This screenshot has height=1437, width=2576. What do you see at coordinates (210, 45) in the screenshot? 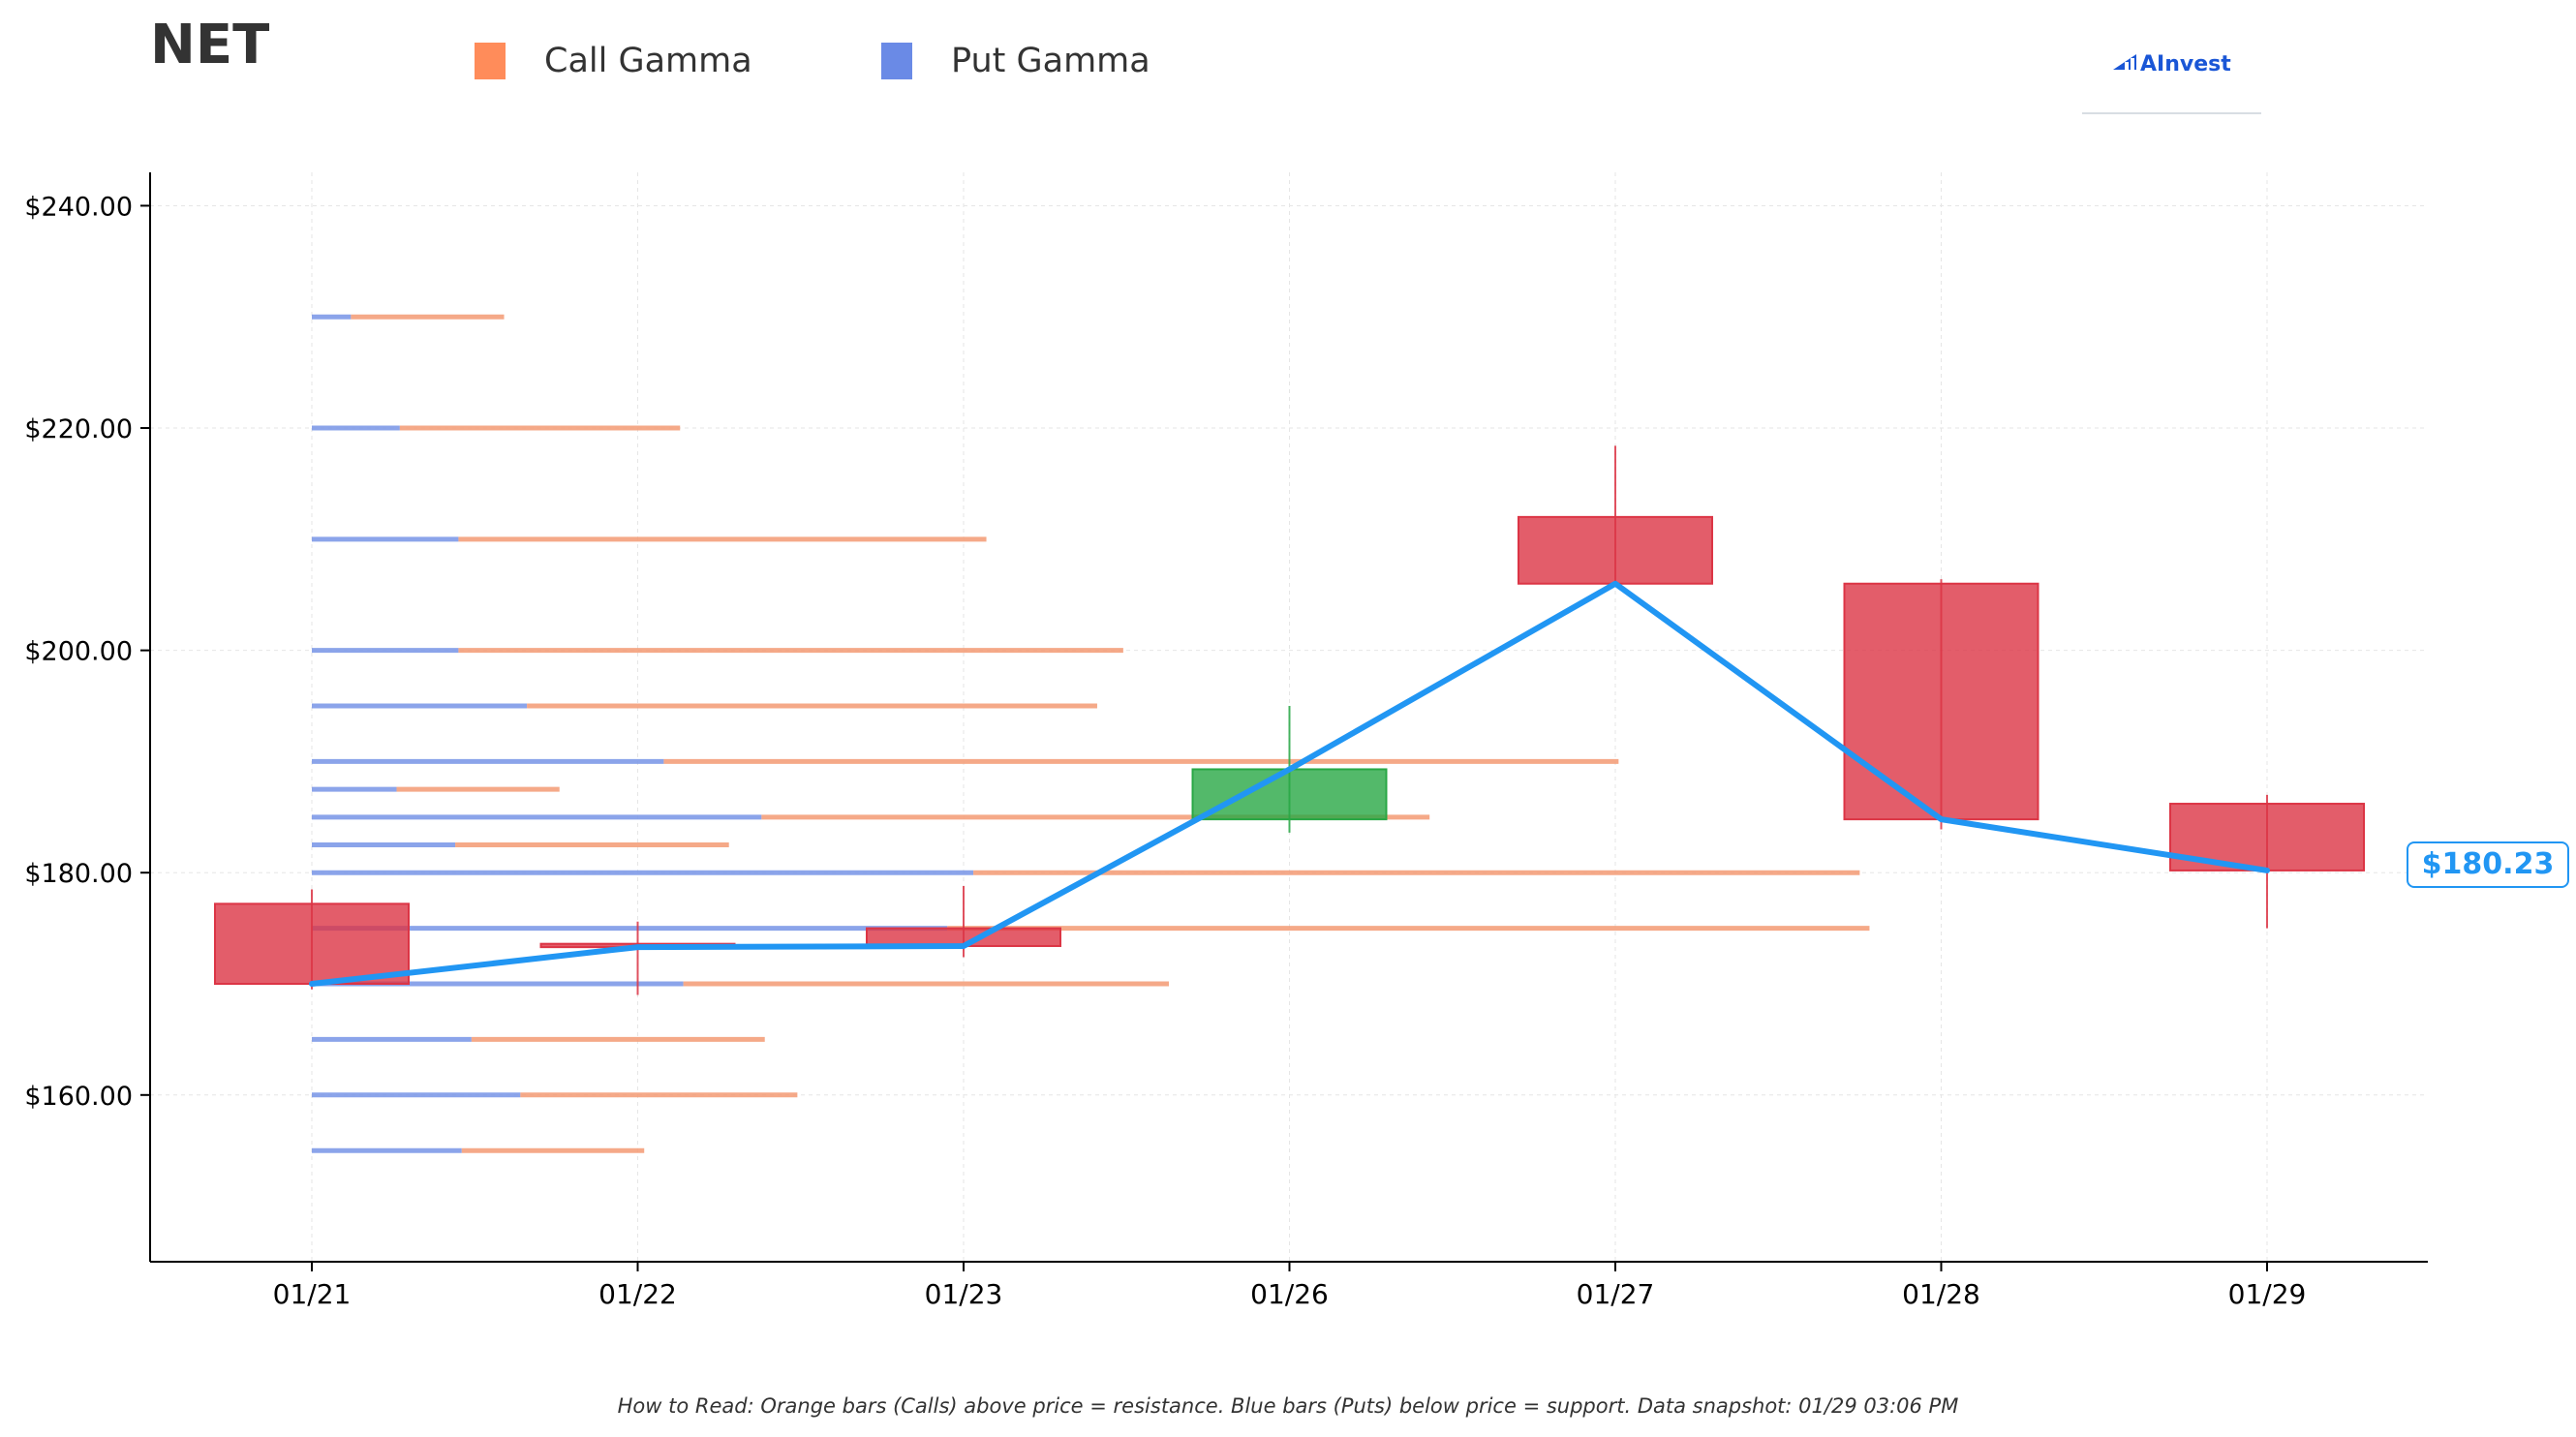
I see `chart-title: NET` at bounding box center [210, 45].